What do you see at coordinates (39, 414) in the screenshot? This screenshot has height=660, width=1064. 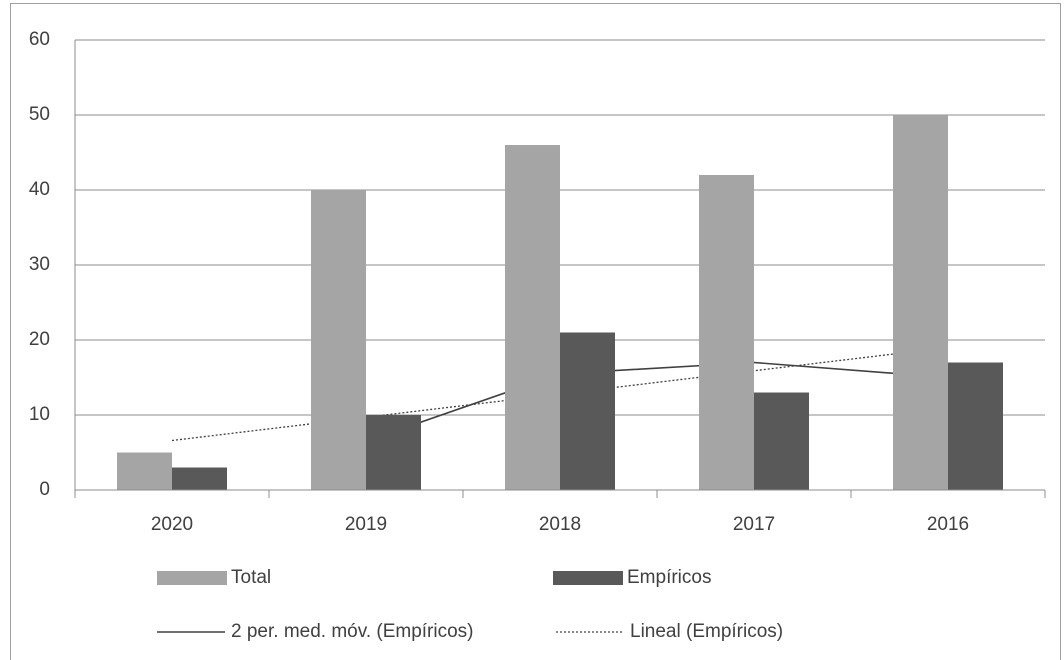 I see `y-tick-label: 10` at bounding box center [39, 414].